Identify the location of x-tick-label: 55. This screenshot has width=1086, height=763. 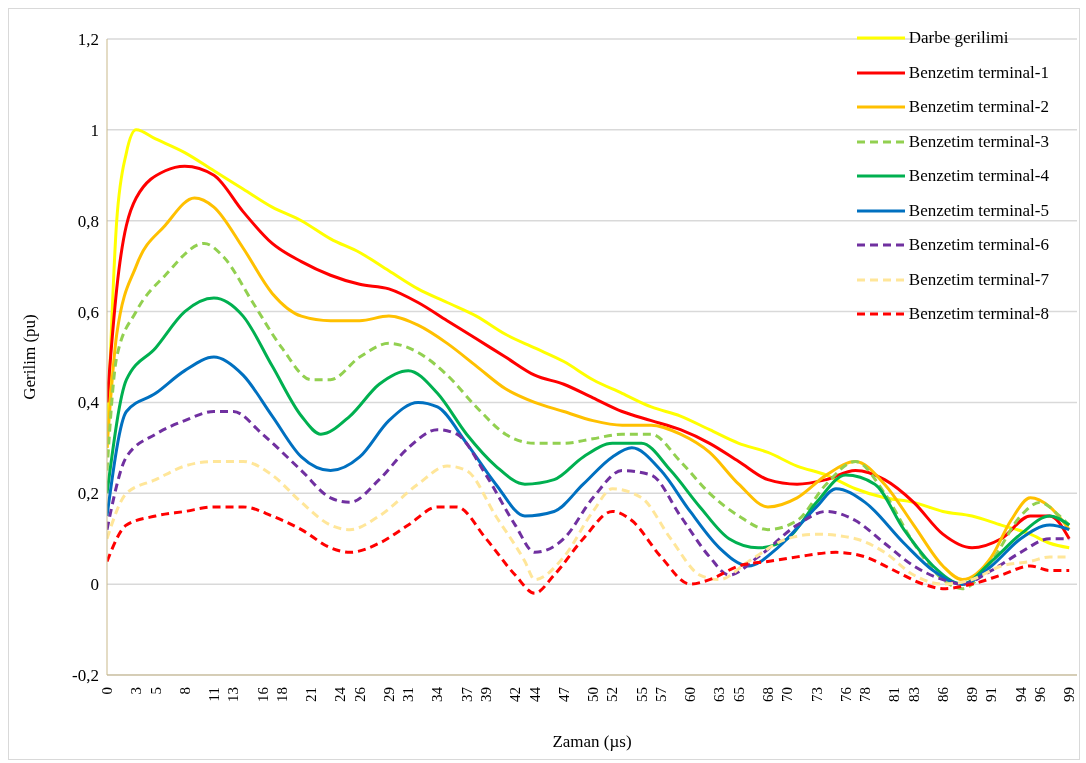
(641, 694).